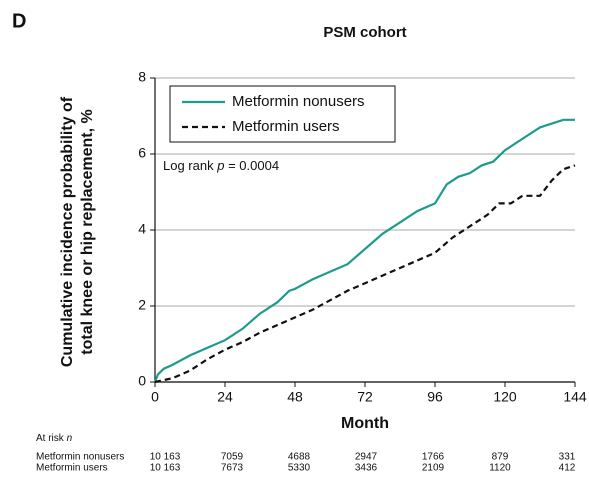 This screenshot has width=589, height=479. What do you see at coordinates (575, 397) in the screenshot?
I see `x-tick-label: 144` at bounding box center [575, 397].